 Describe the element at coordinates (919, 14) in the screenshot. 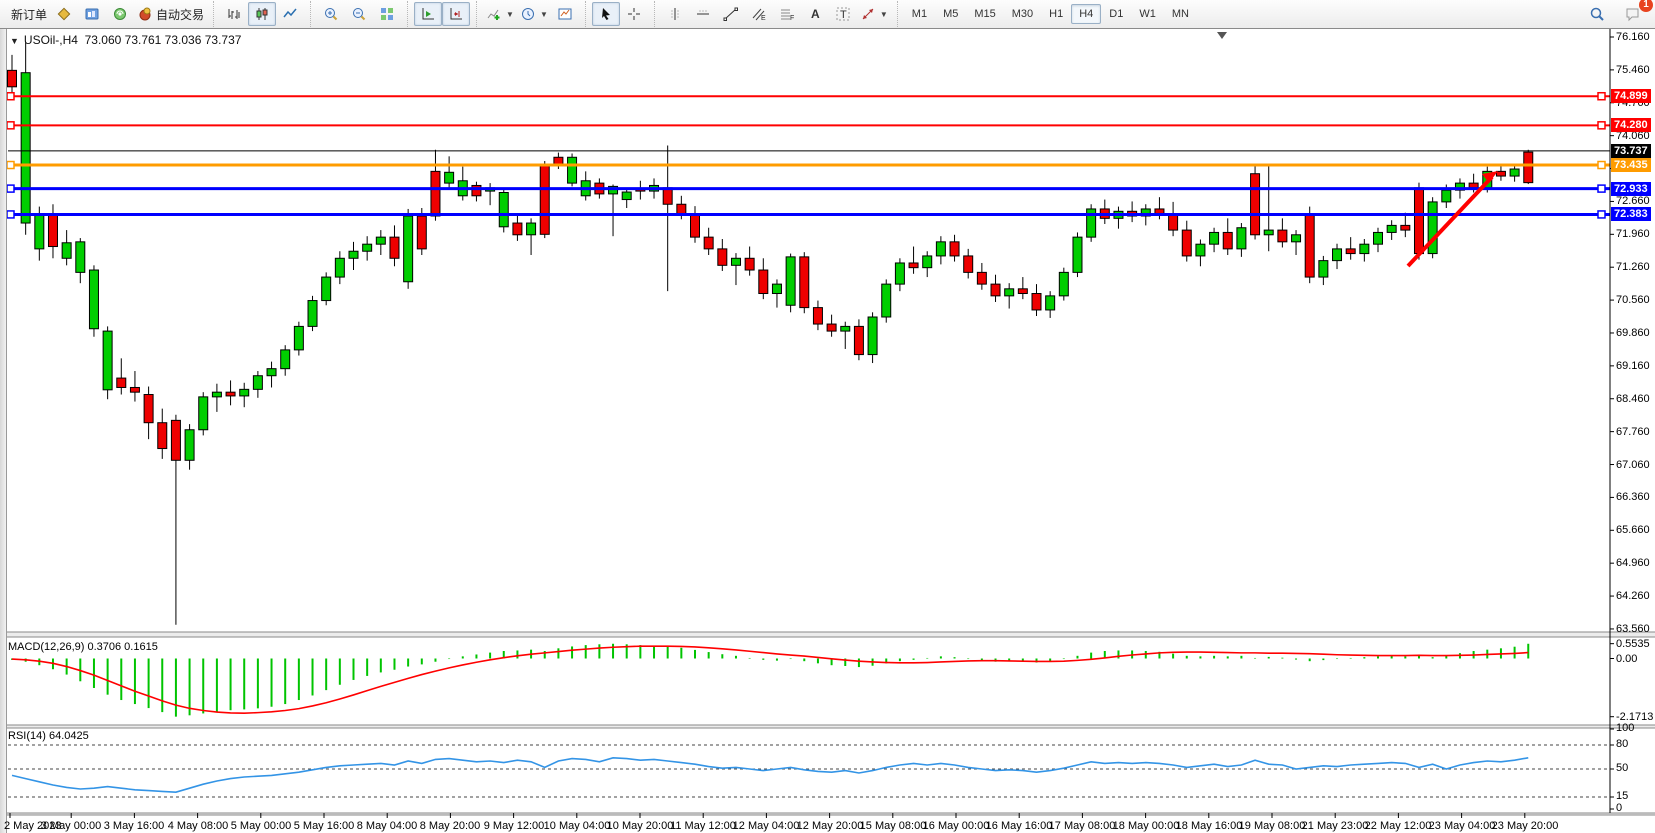

I see `timeframe-m1-button: M1` at that location.